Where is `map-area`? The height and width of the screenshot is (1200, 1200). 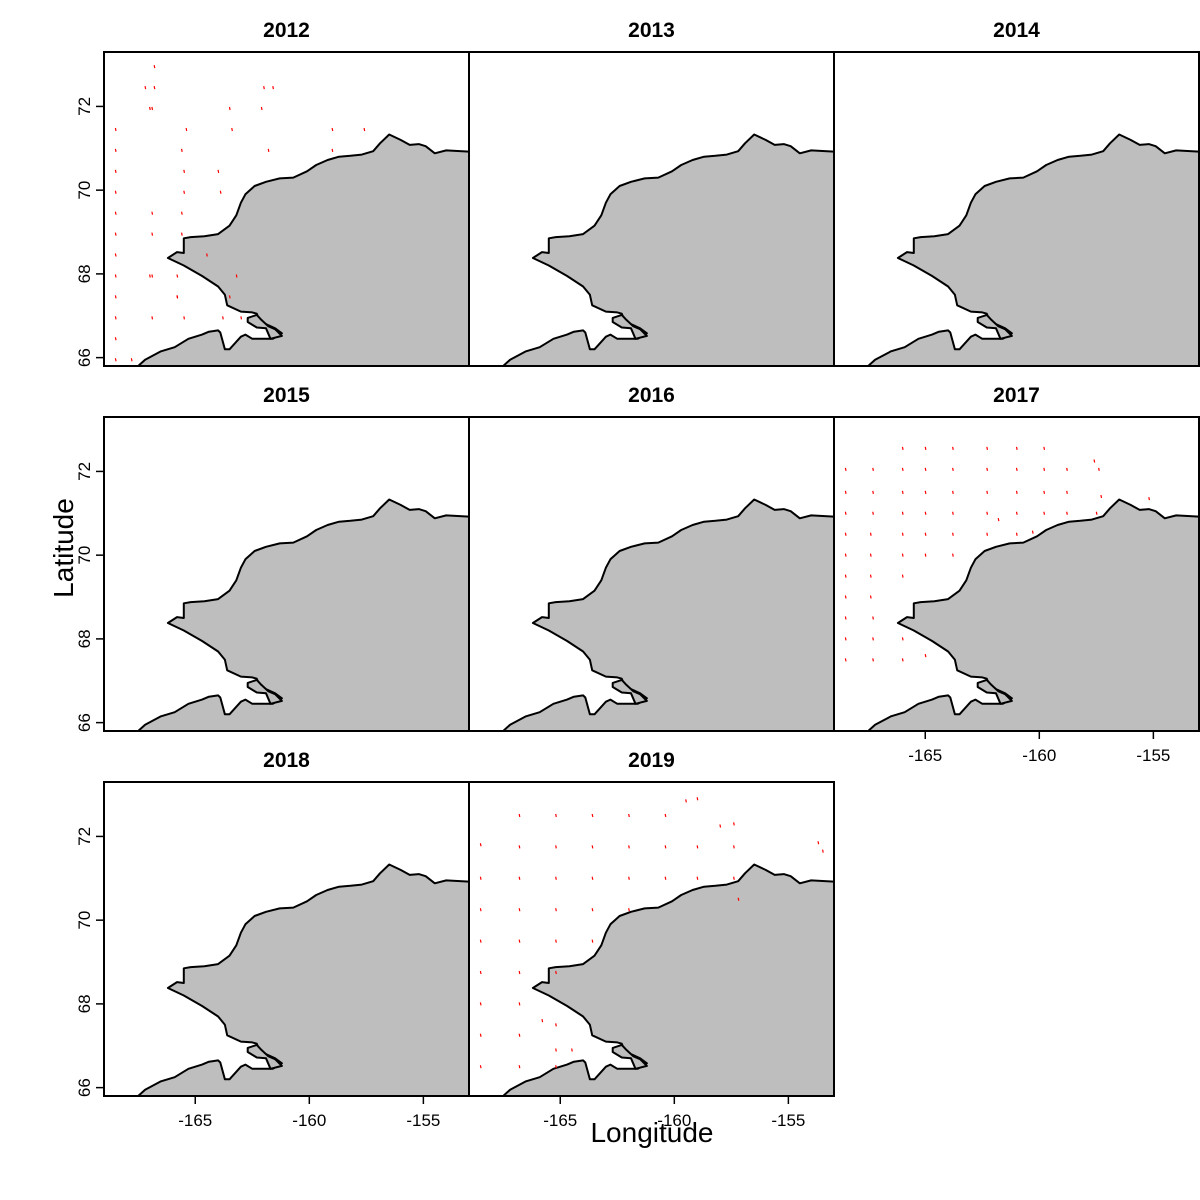 map-area is located at coordinates (656, 946).